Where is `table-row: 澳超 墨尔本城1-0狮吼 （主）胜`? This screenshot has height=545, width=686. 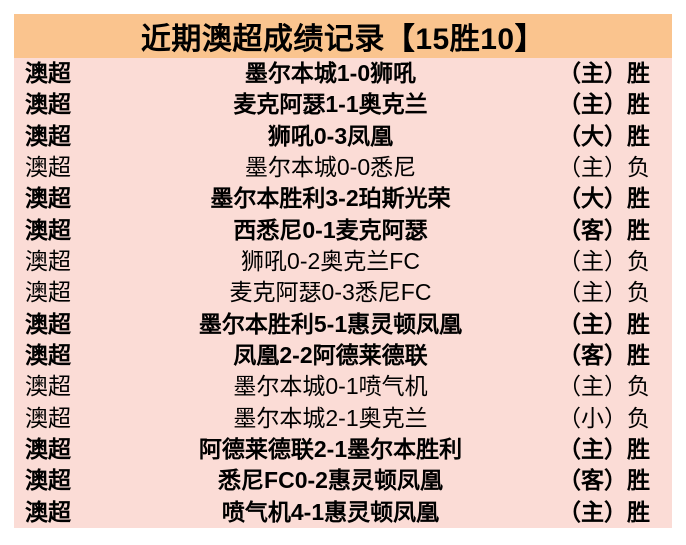 table-row: 澳超 墨尔本城1-0狮吼 （主）胜 is located at coordinates (343, 73).